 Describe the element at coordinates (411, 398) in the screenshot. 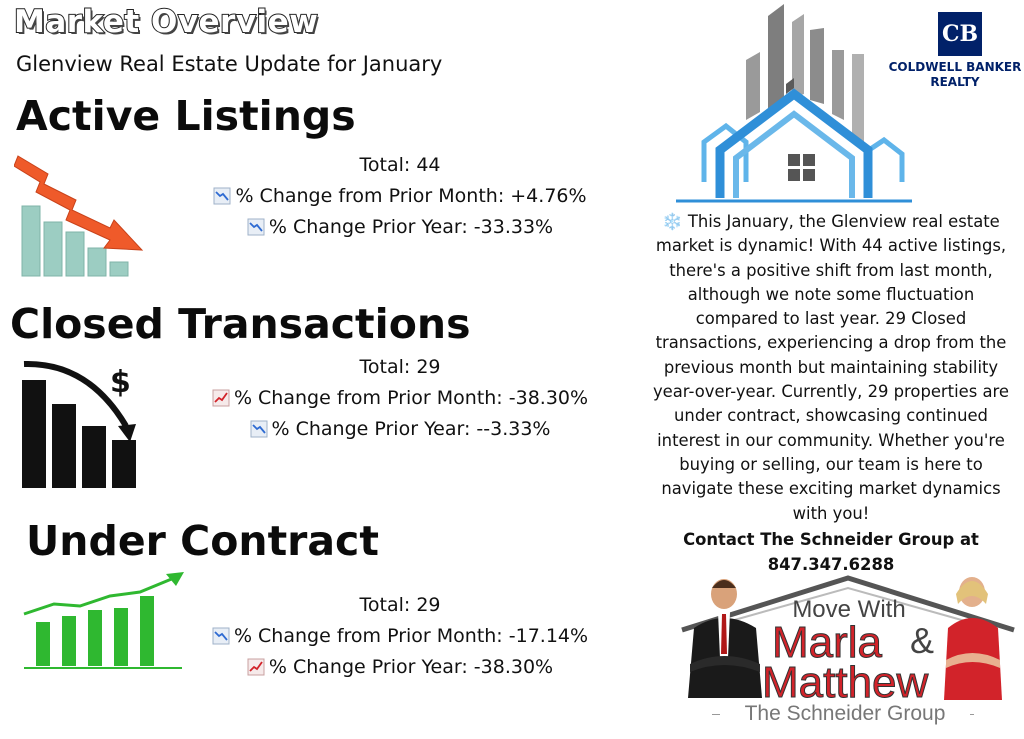

I see `closed-month-change: % Change from Prior Month: -38.30%` at that location.